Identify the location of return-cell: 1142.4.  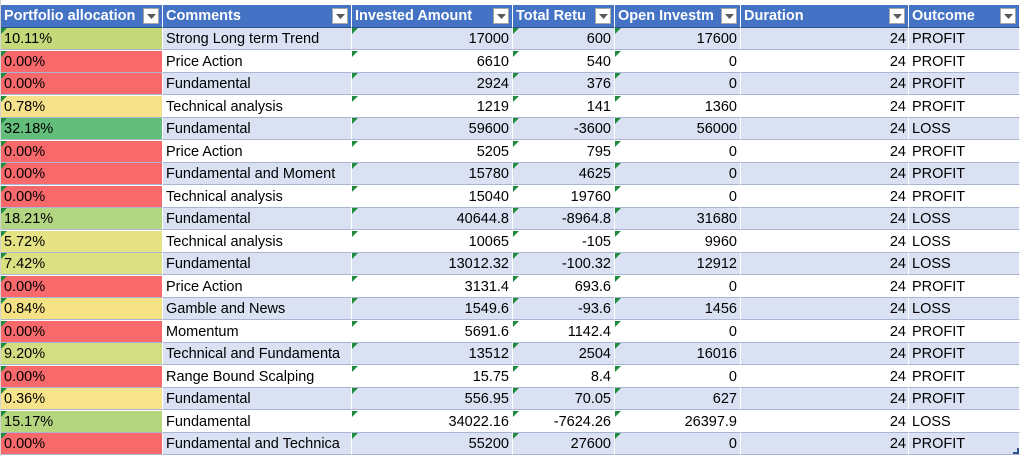
(564, 331).